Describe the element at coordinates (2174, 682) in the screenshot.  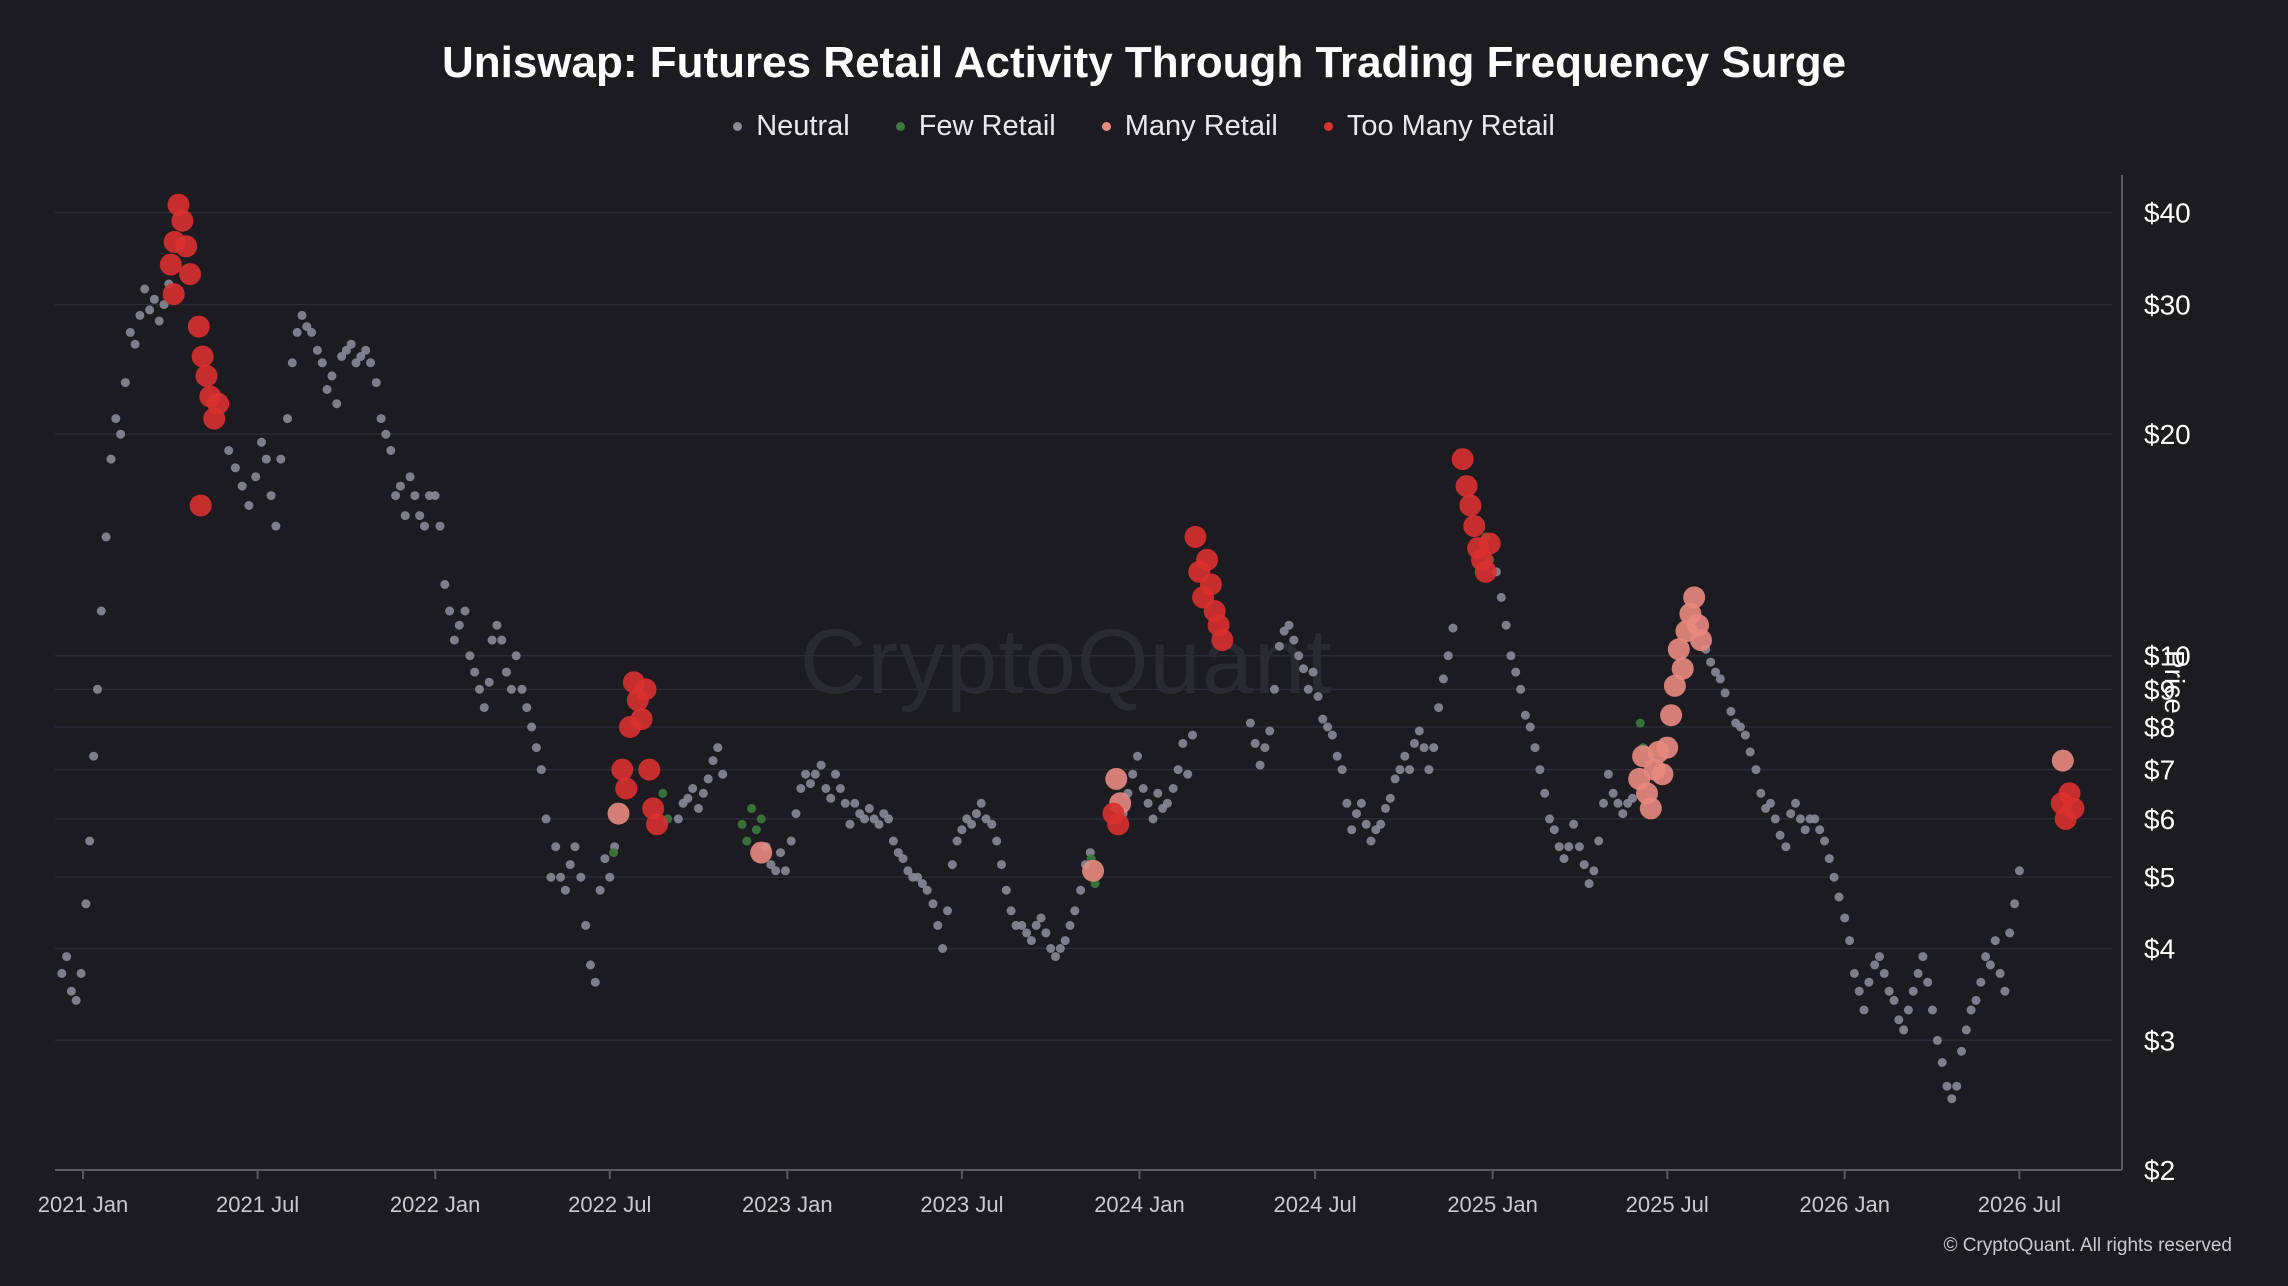
I see `y-axis-title: Price` at that location.